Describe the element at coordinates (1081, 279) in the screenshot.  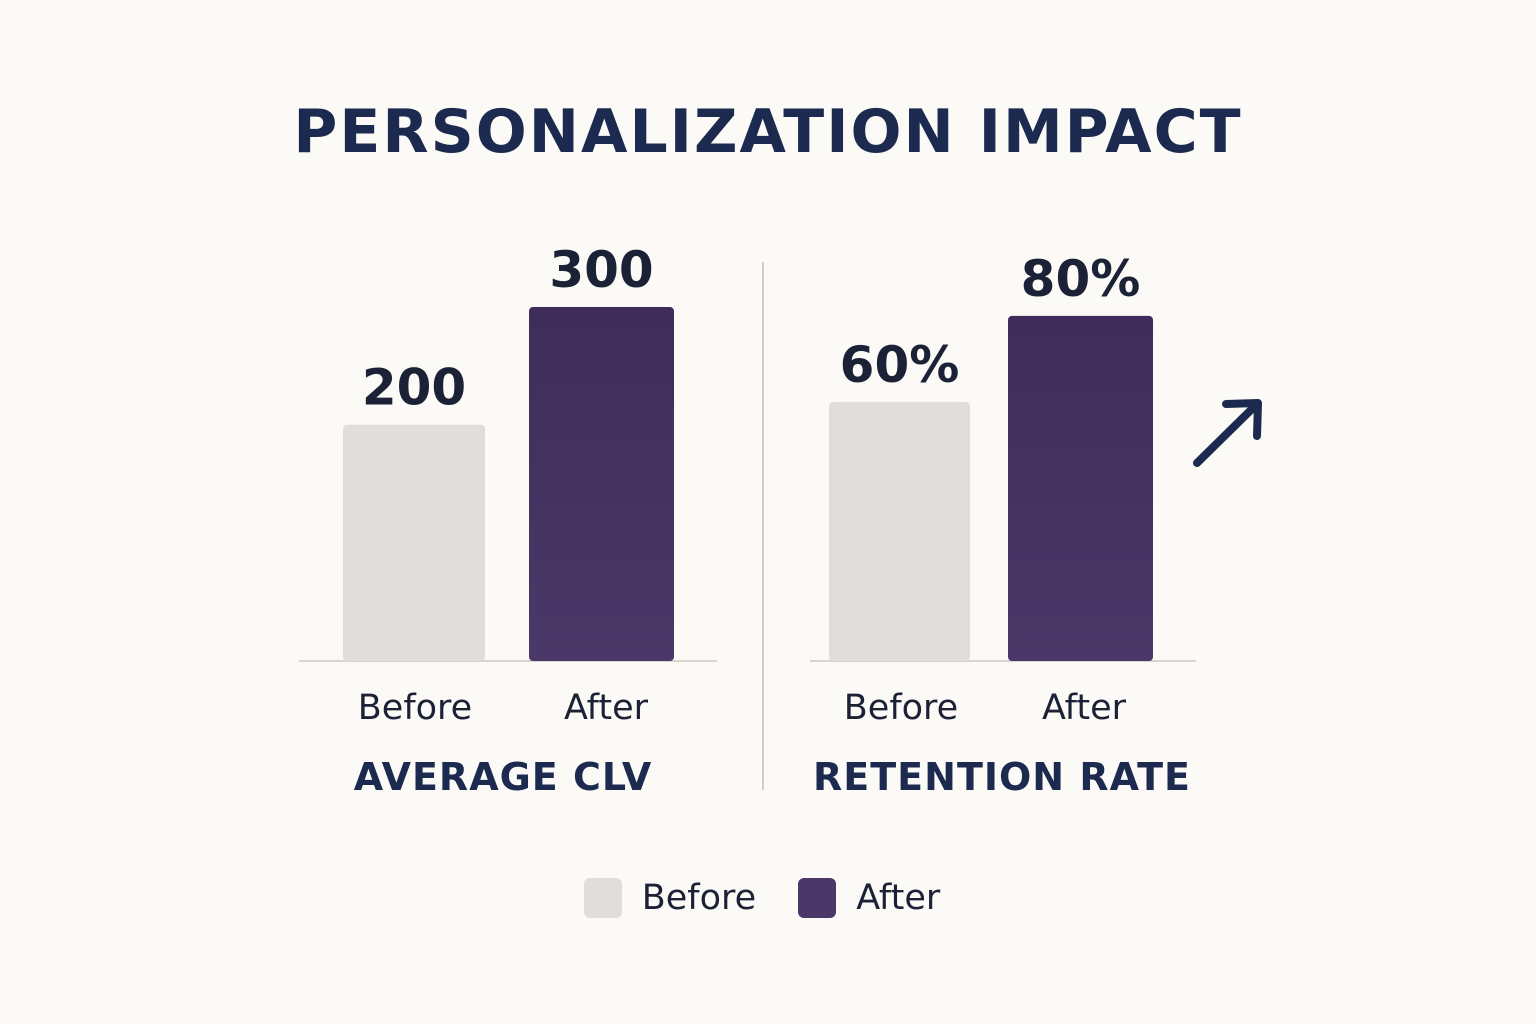
I see `data-label-after: 80%` at that location.